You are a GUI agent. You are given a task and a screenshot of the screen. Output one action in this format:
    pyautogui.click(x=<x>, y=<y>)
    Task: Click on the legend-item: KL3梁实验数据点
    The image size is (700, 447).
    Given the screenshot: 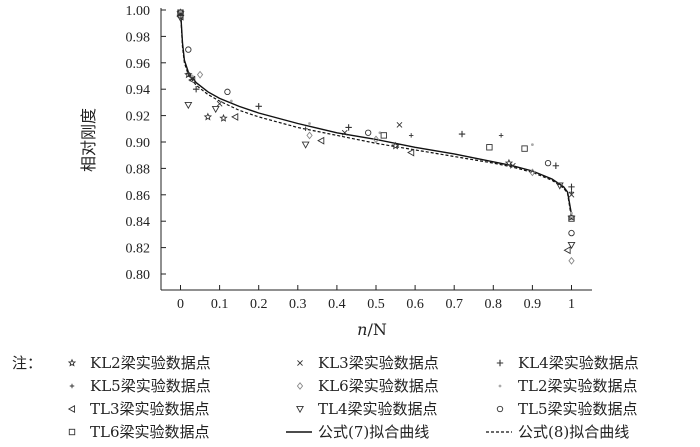 What is the action you would take?
    pyautogui.click(x=368, y=363)
    